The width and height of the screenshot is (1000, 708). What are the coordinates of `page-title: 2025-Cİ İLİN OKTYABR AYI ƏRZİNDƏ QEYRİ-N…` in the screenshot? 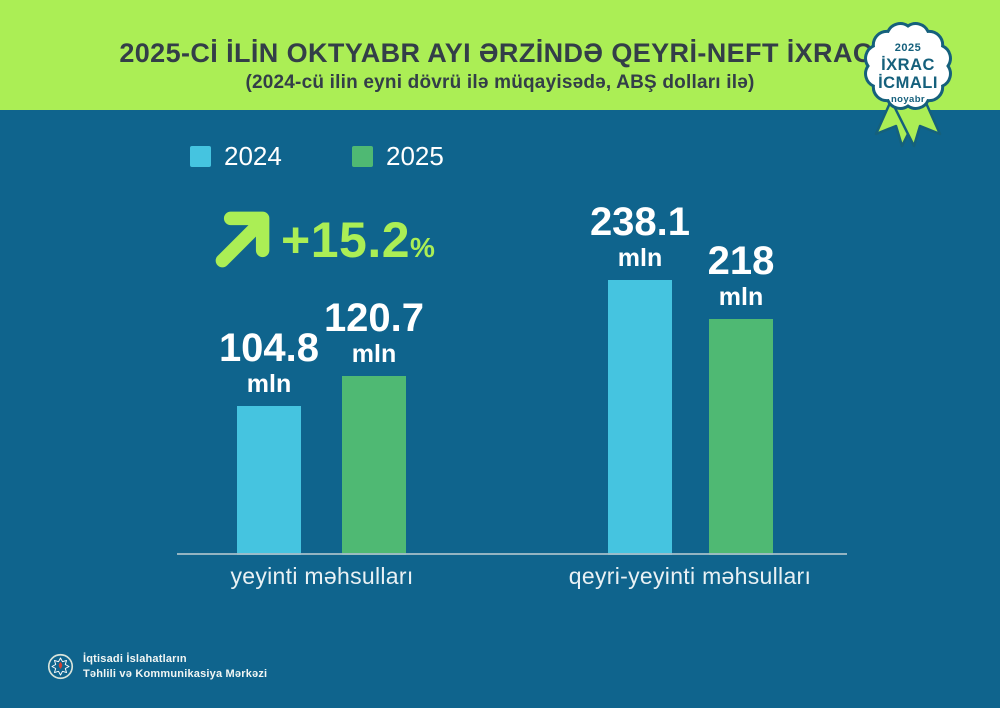 It's located at (500, 53).